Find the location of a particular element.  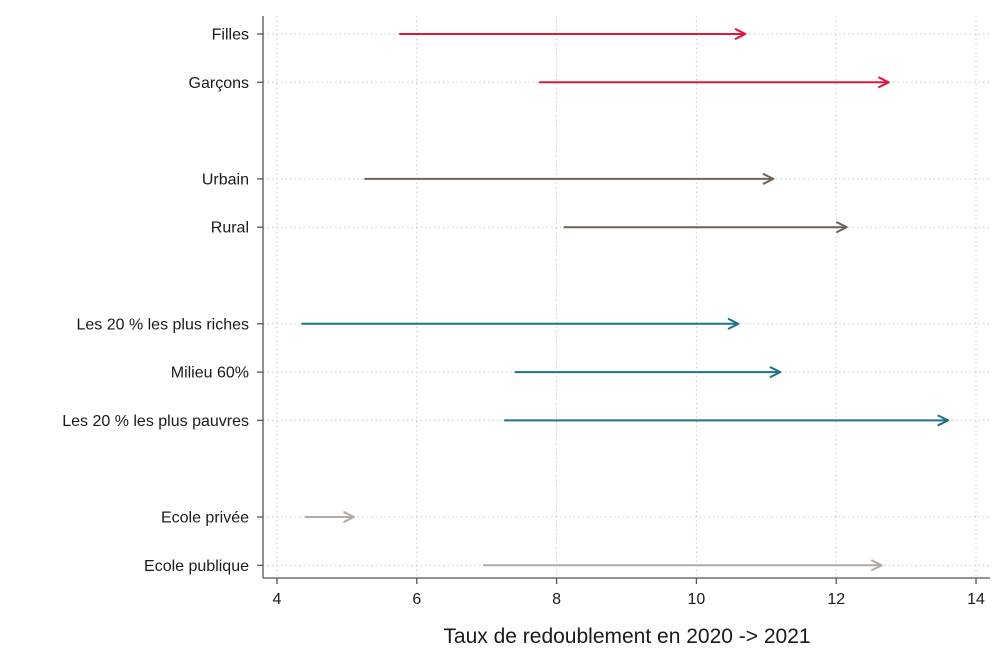

x-tick-label: 4 is located at coordinates (277, 599).